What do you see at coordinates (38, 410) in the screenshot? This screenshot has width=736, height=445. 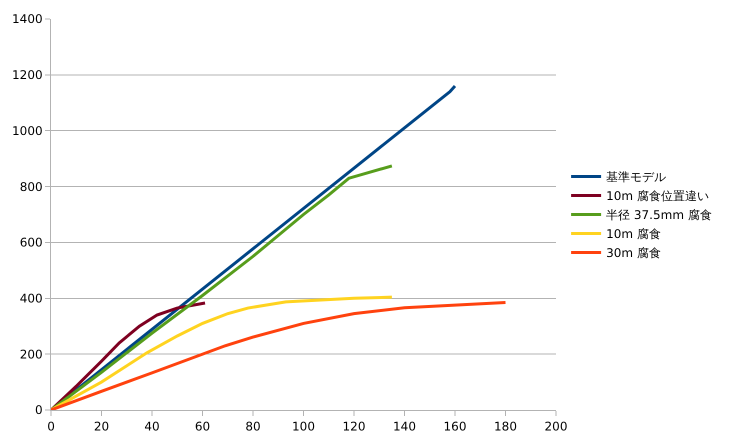 I see `y-tick-label: 0` at bounding box center [38, 410].